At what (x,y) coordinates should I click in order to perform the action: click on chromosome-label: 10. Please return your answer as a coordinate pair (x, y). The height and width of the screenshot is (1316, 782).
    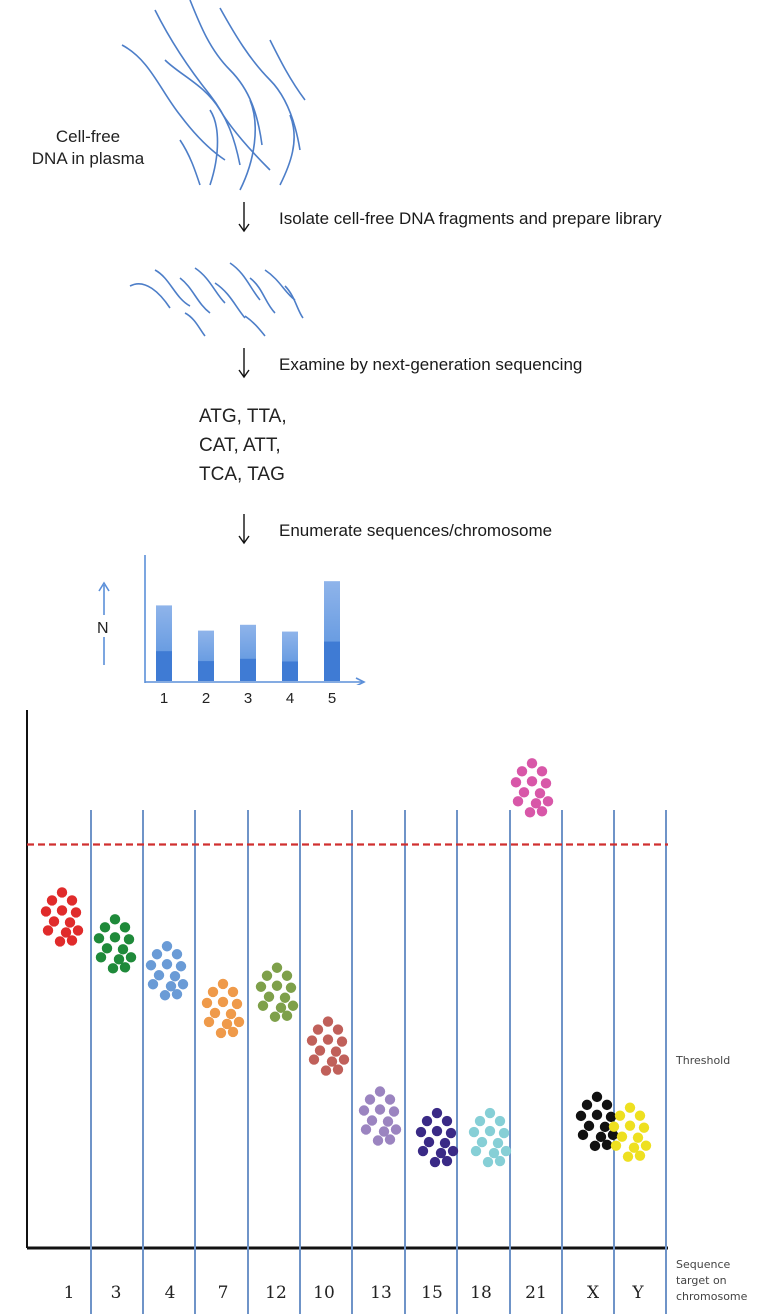
    Looking at the image, I should click on (324, 1293).